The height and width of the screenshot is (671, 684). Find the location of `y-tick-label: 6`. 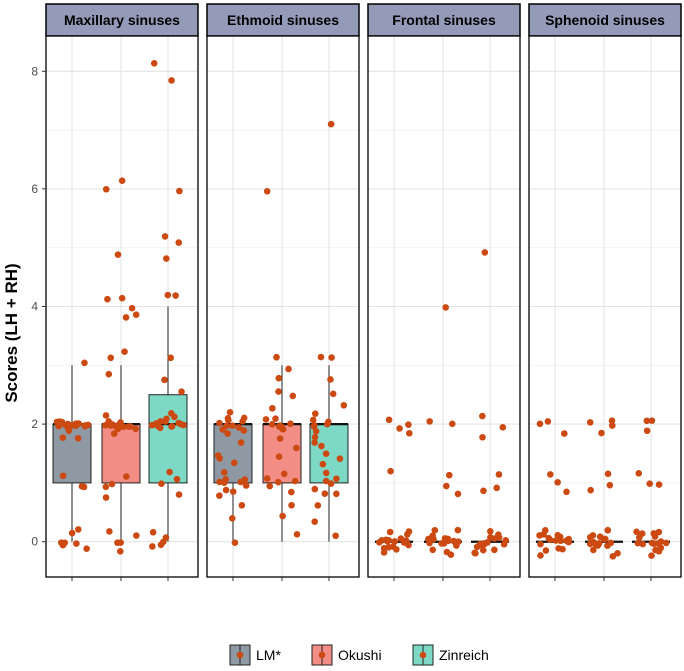

y-tick-label: 6 is located at coordinates (34, 189).